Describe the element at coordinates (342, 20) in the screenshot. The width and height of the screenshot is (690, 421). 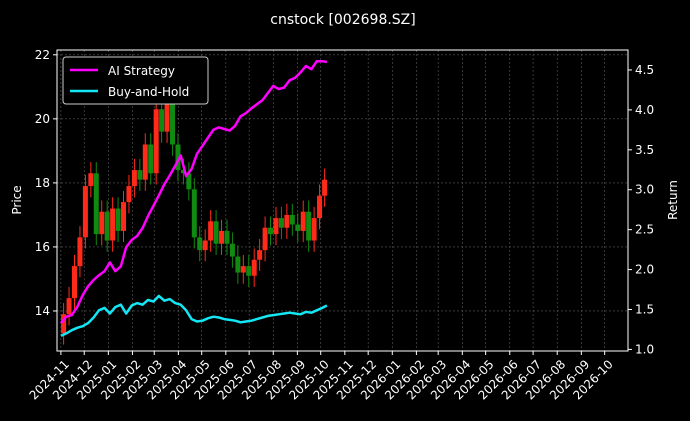
I see `chart-title: cnstock [002698.SZ]` at that location.